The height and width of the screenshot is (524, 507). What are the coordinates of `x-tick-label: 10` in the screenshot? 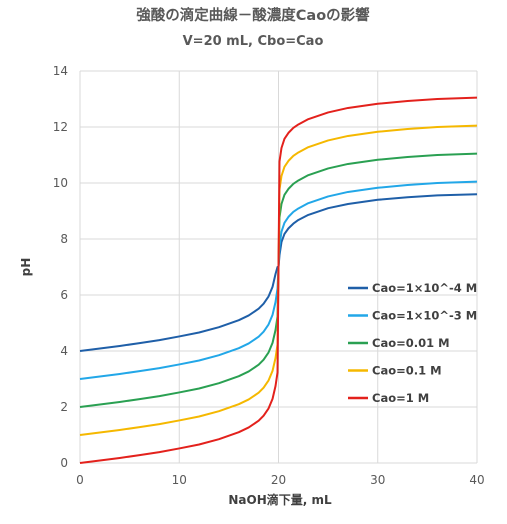 It's located at (179, 480).